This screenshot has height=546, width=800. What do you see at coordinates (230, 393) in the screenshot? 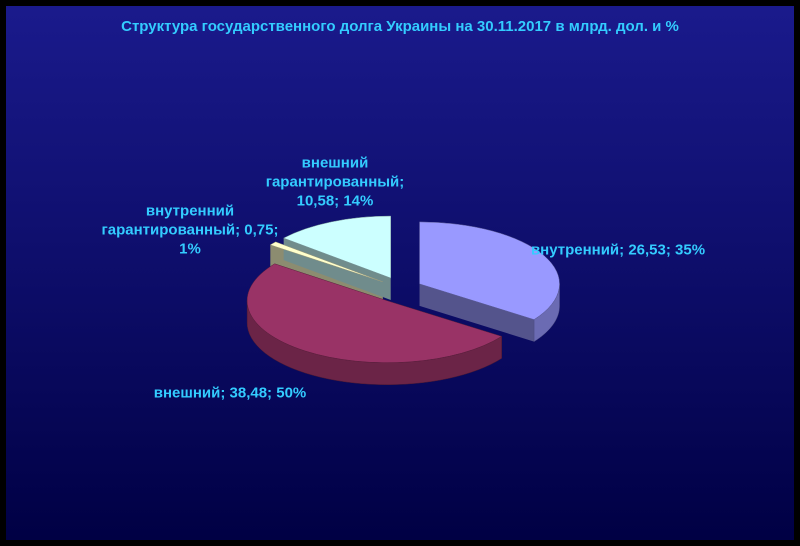
I see `data-label: внешний; 38,48; 50%` at bounding box center [230, 393].